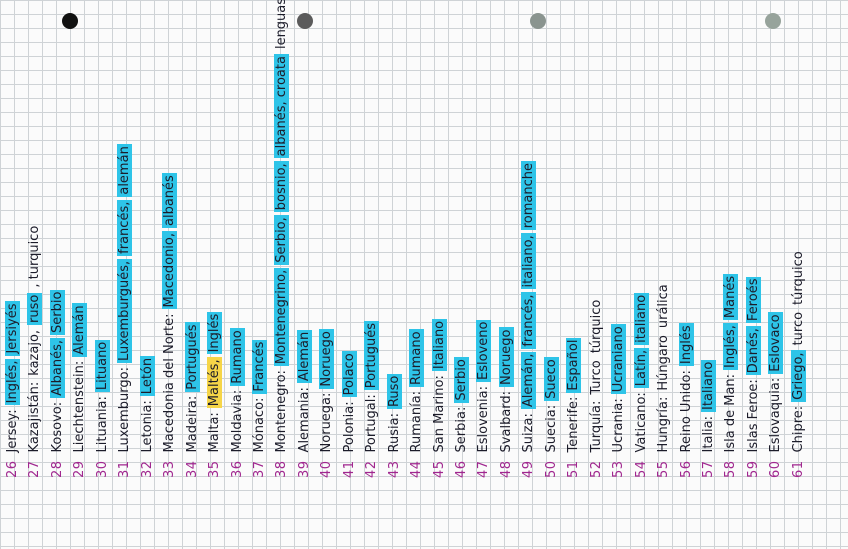 Image resolution: width=848 pixels, height=549 pixels. Describe the element at coordinates (461, 380) in the screenshot. I see `language-highlighted: Serbio` at that location.